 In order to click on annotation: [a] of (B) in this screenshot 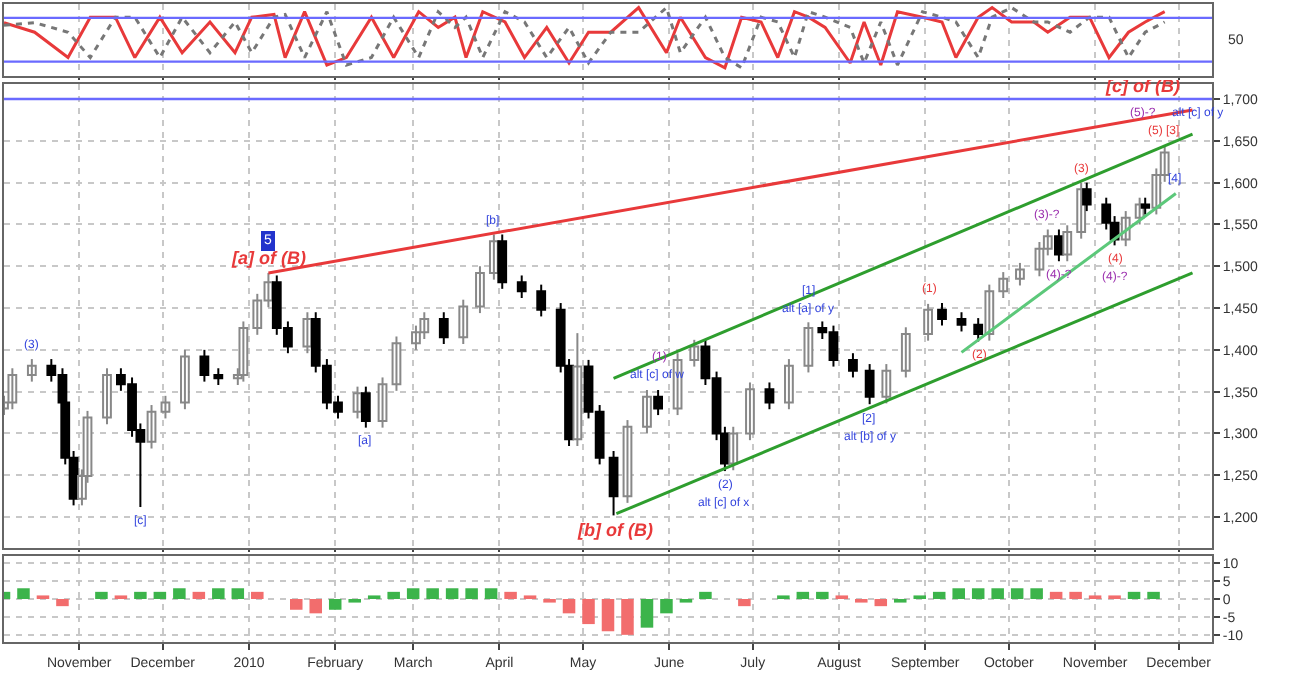, I will do `click(268, 258)`.